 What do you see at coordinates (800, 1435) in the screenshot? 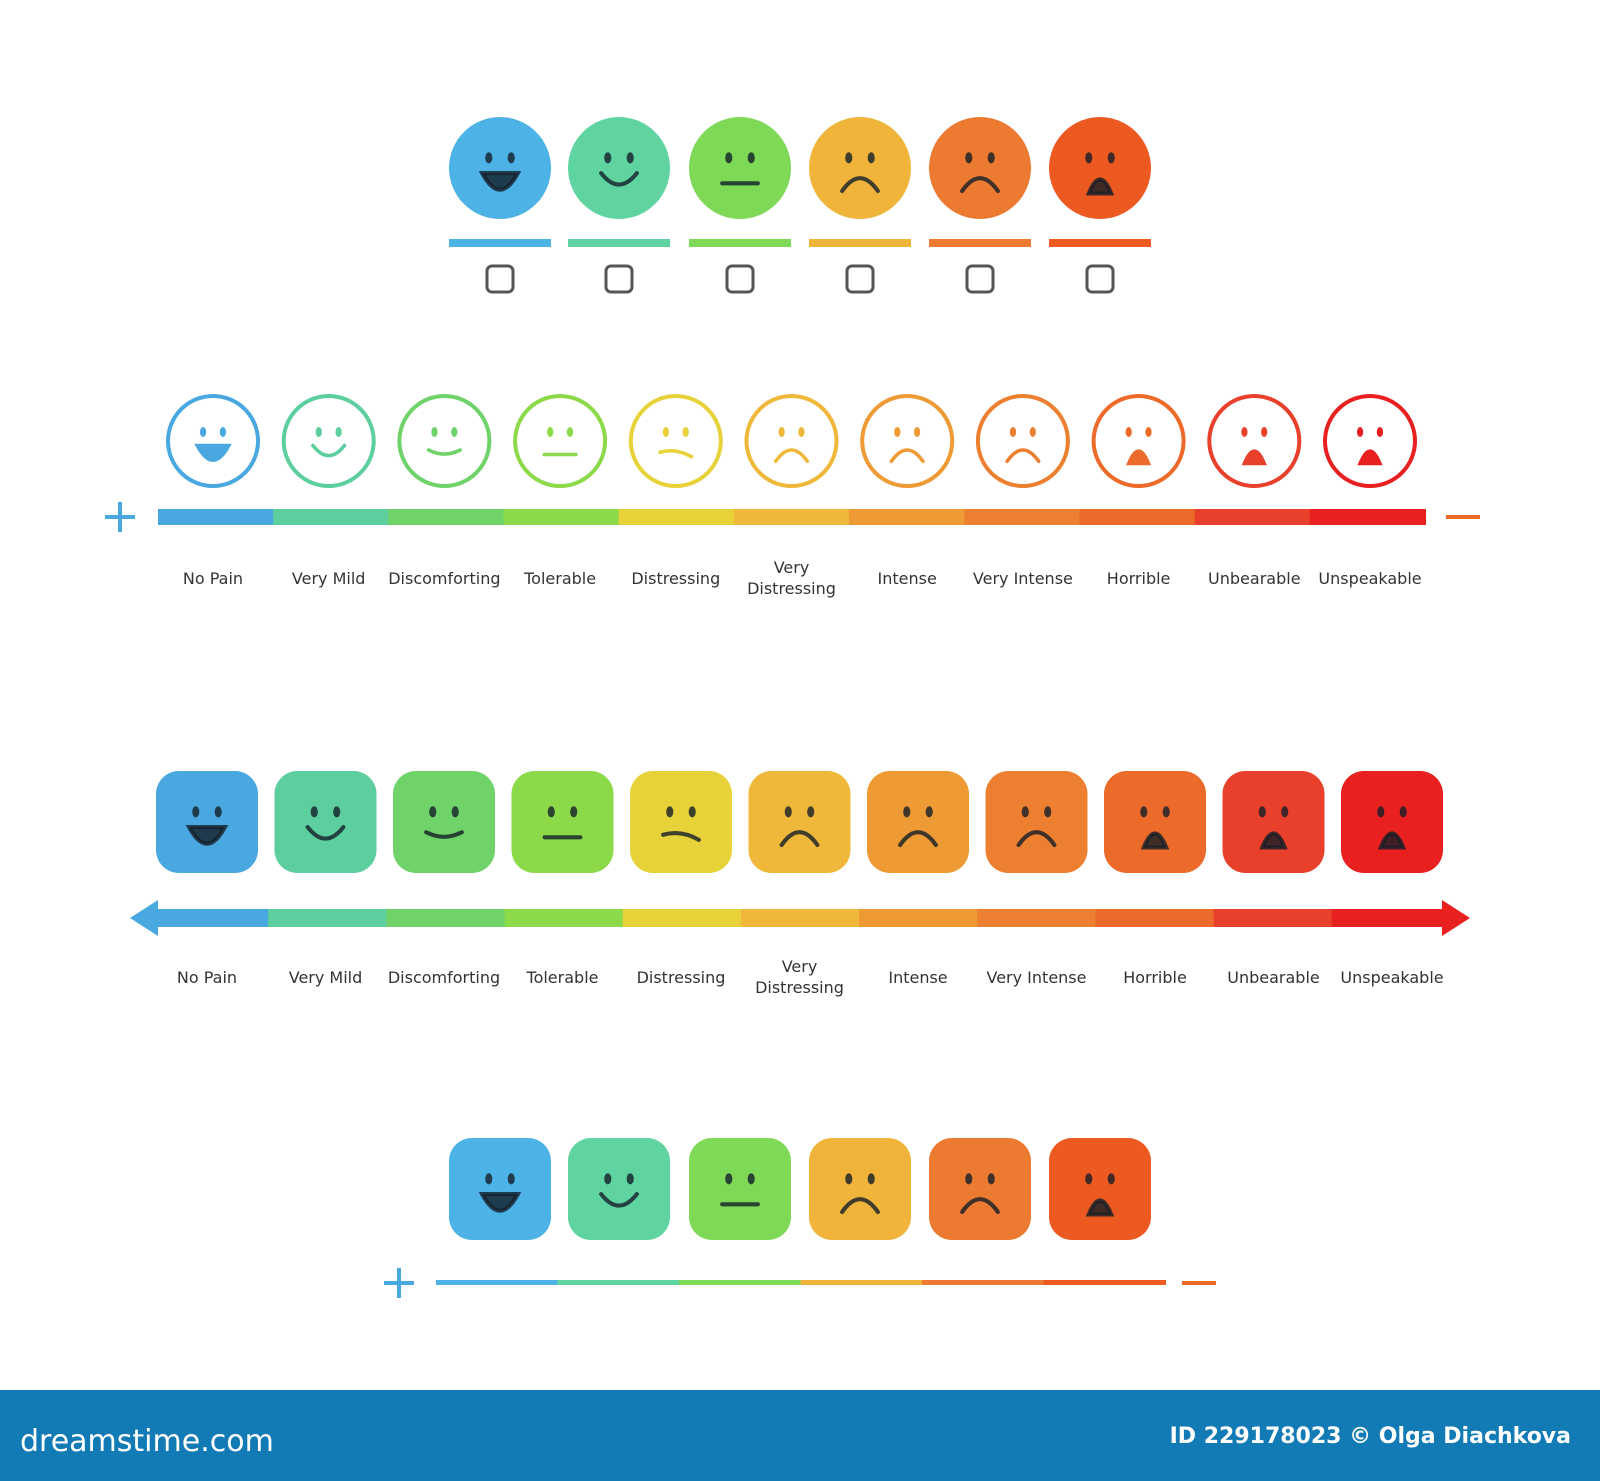
I see `footer-band` at bounding box center [800, 1435].